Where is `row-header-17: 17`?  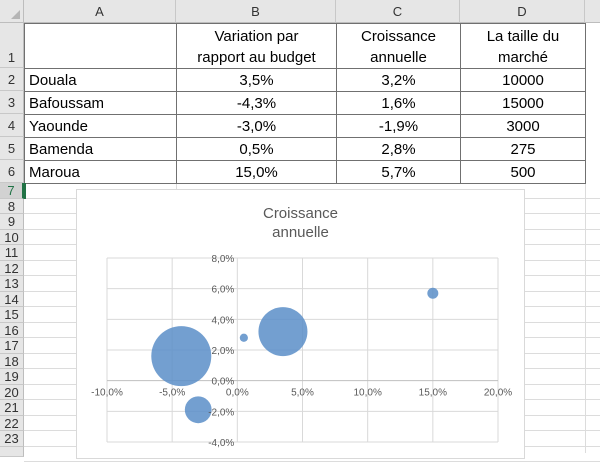 row-header-17: 17 is located at coordinates (12, 346).